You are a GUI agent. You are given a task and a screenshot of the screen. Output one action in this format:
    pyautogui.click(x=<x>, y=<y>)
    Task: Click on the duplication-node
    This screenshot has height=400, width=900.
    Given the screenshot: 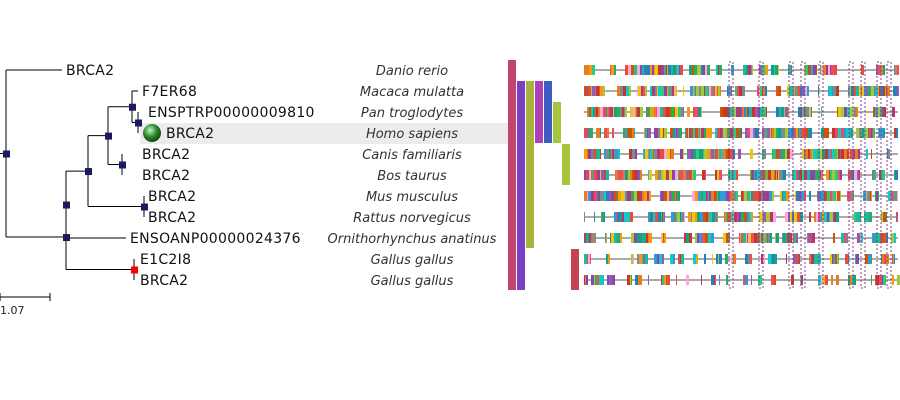 What is the action you would take?
    pyautogui.click(x=134, y=270)
    